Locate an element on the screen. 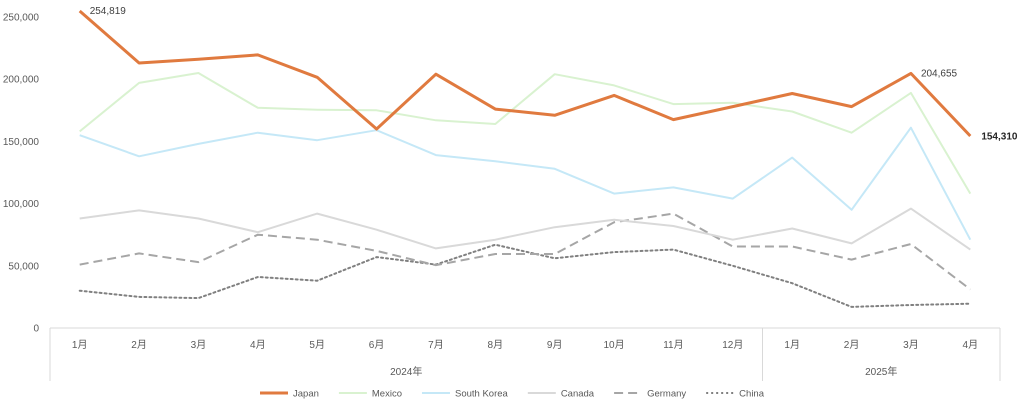 This screenshot has width=1024, height=404. x-tick-label: 9月 is located at coordinates (555, 345).